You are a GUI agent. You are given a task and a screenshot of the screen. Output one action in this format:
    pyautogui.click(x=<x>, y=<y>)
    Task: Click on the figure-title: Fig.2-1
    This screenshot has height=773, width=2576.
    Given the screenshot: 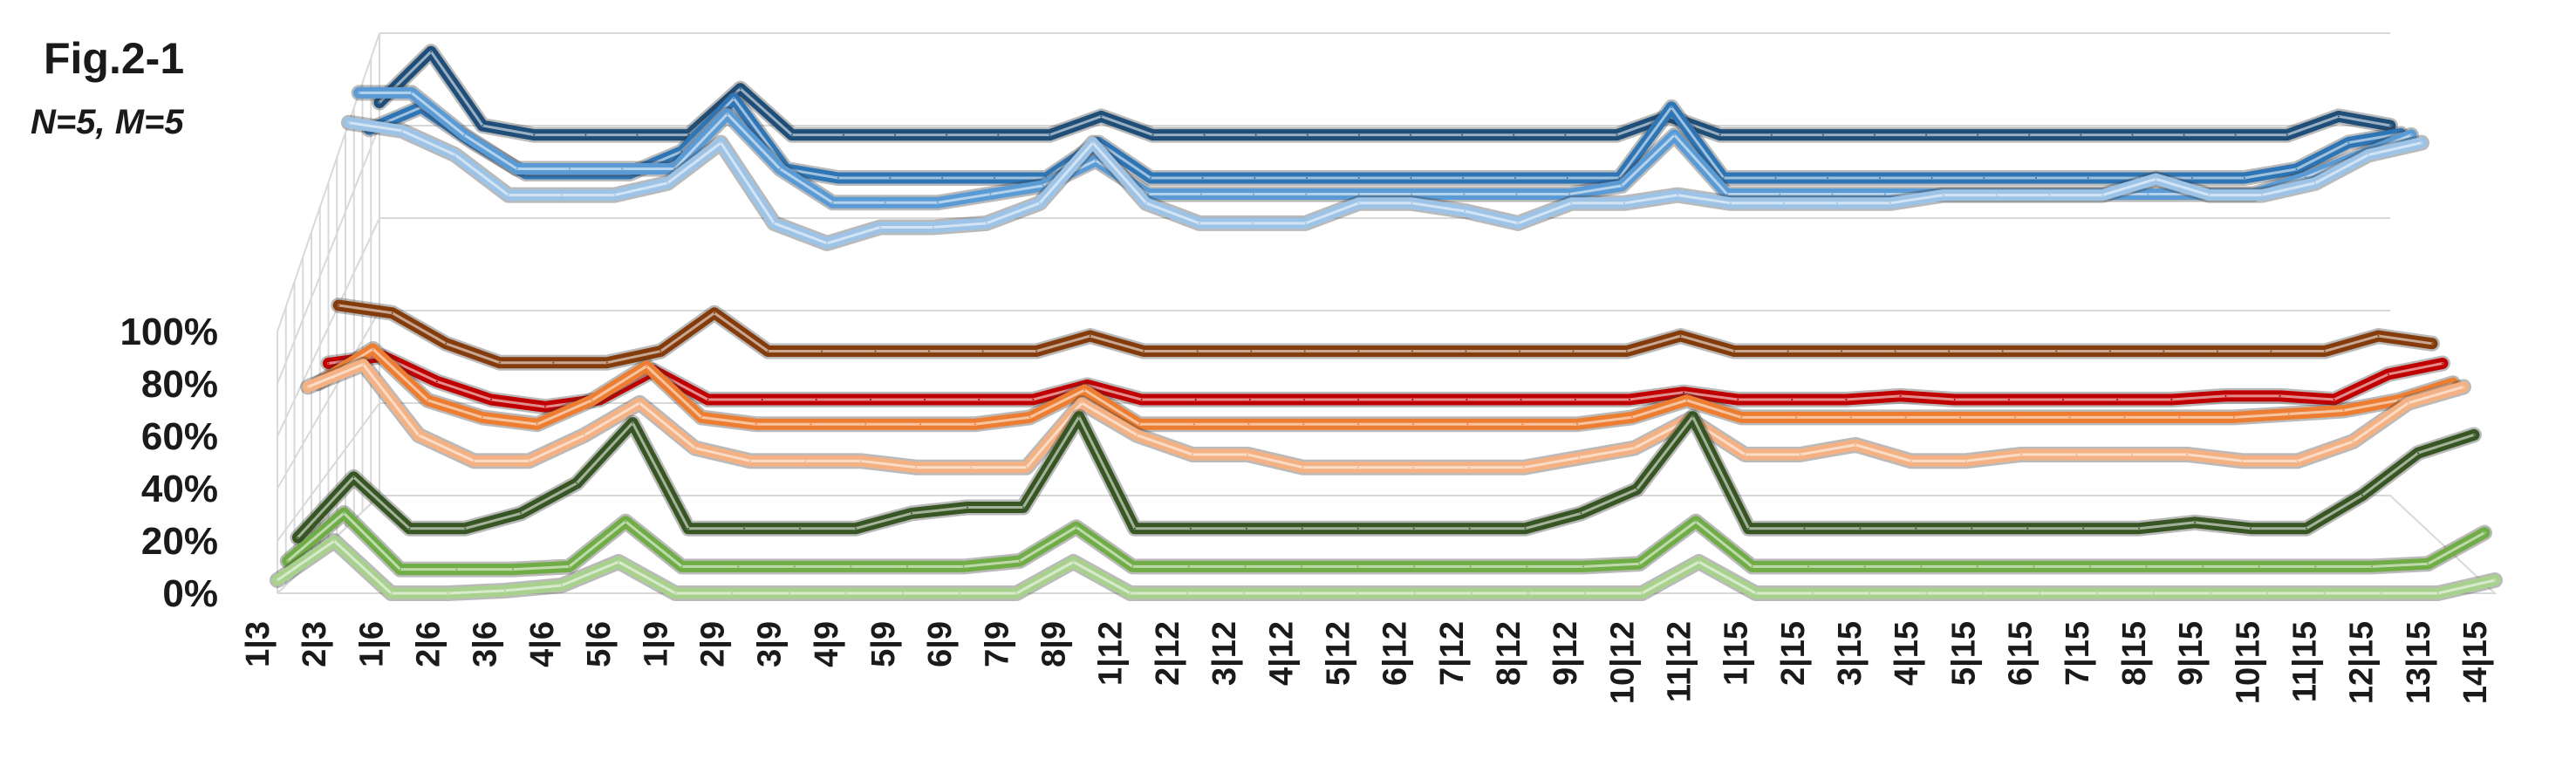 What is the action you would take?
    pyautogui.click(x=114, y=58)
    